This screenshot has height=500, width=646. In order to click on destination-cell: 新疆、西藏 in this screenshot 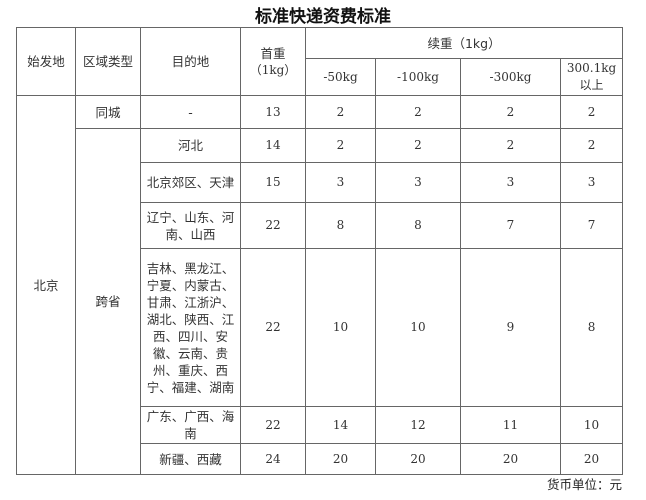, I will do `click(190, 459)`.